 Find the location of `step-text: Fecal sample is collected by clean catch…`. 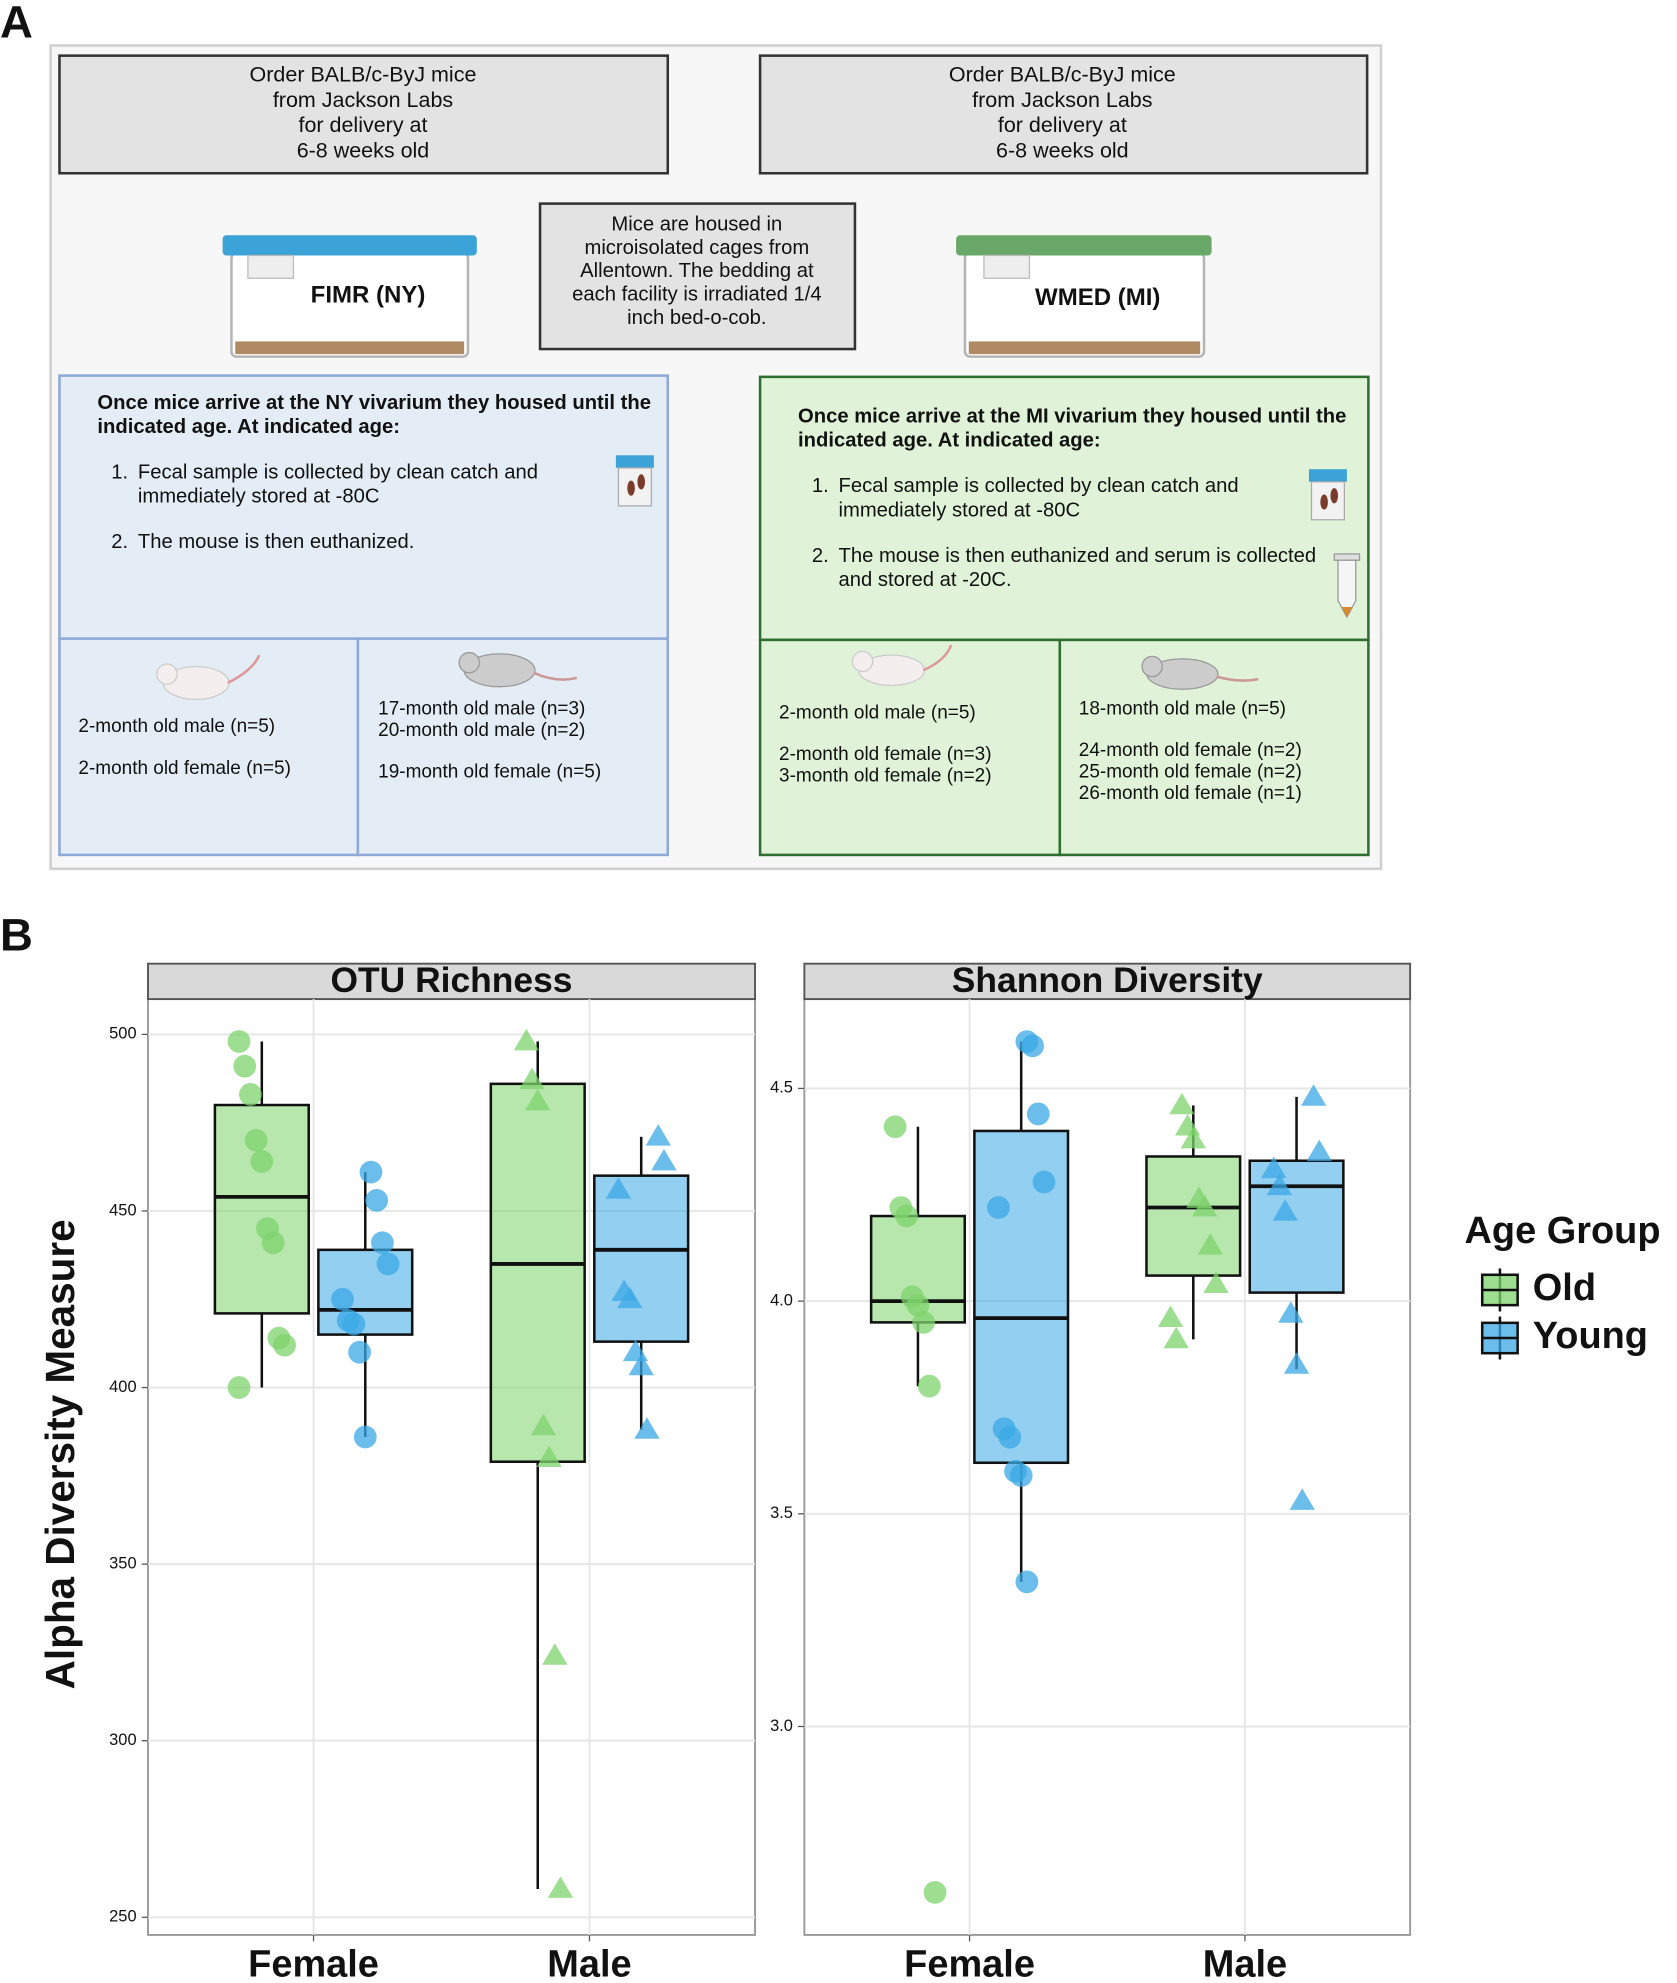

step-text: Fecal sample is collected by clean catch… is located at coordinates (338, 472).